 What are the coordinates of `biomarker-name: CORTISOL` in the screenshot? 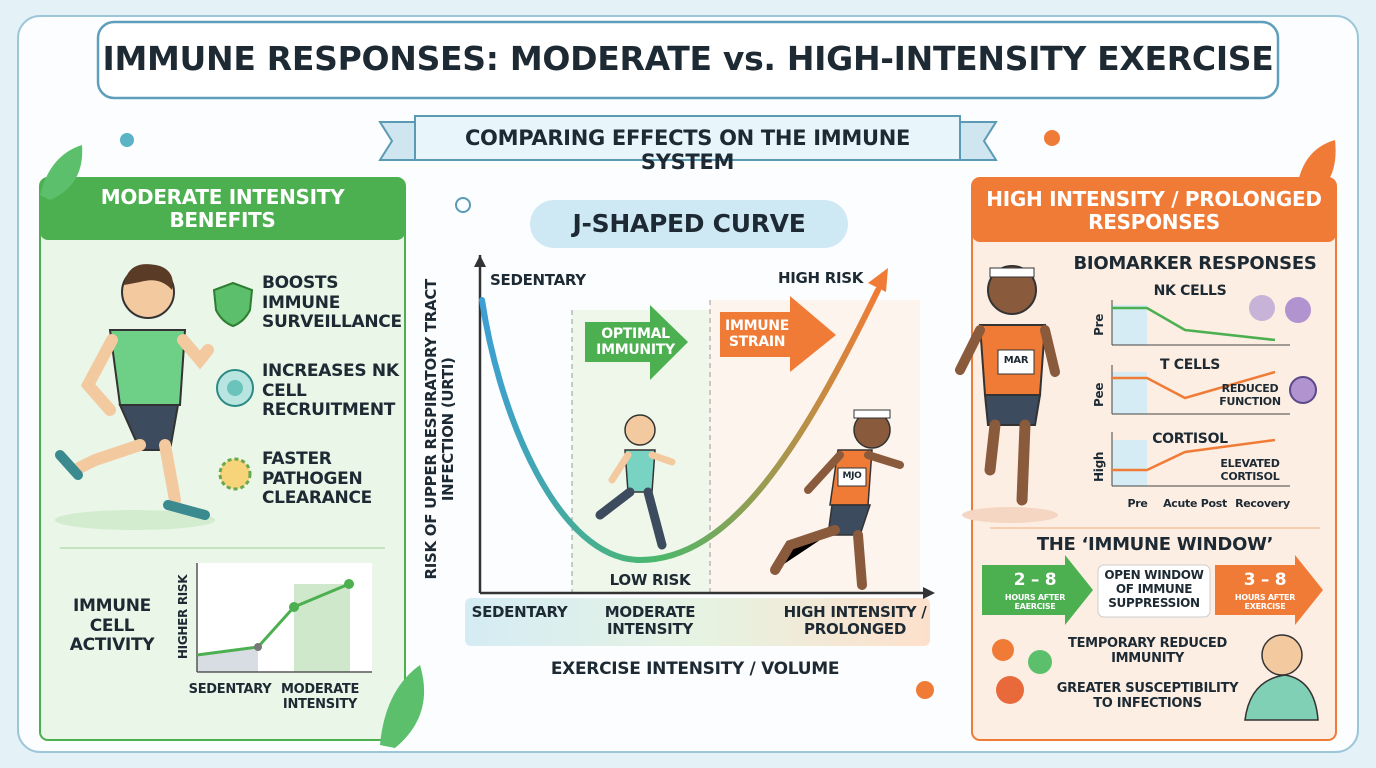 It's located at (1190, 439).